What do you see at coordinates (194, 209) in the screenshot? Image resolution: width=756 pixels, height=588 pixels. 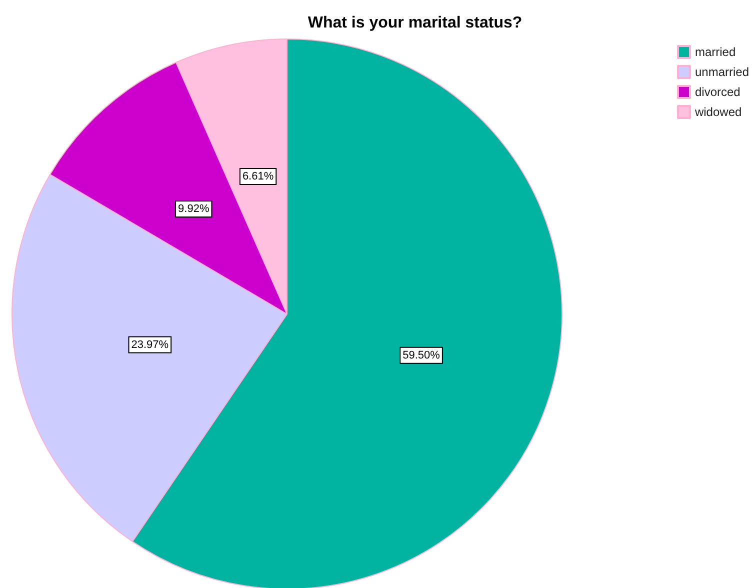 I see `data-label: 9.92%` at bounding box center [194, 209].